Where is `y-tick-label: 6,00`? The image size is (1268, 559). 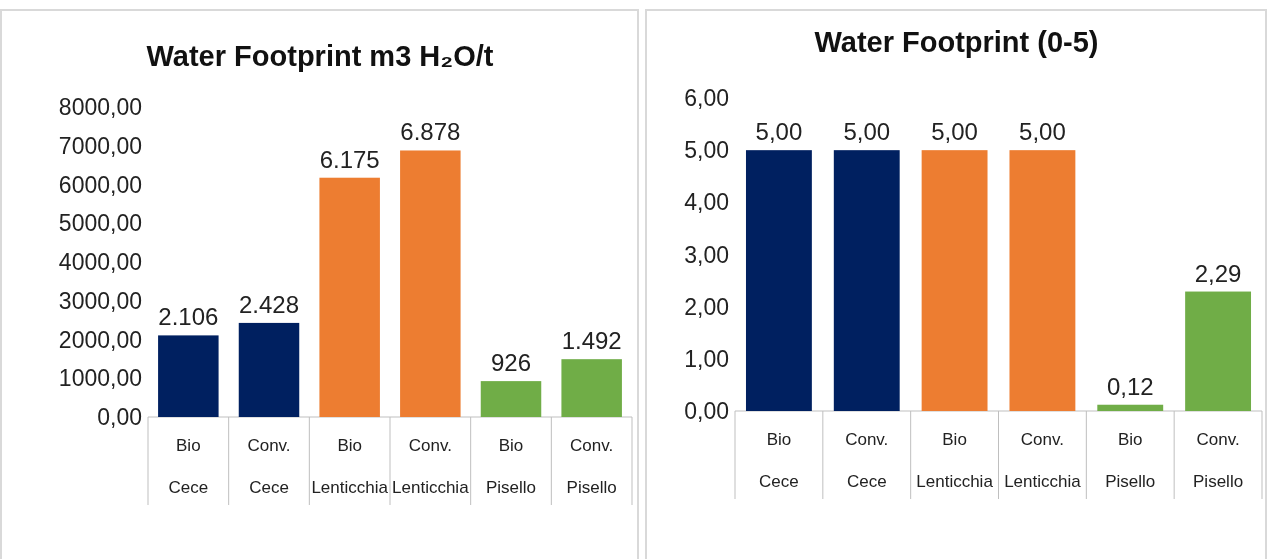 y-tick-label: 6,00 is located at coordinates (706, 98).